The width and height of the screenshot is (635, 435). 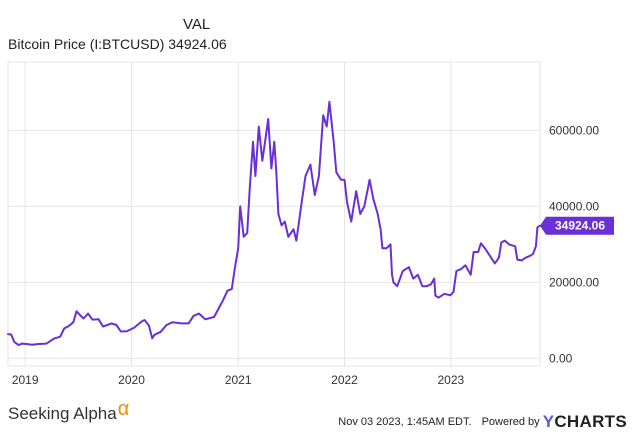 I want to click on badge-shape, so click(x=577, y=225).